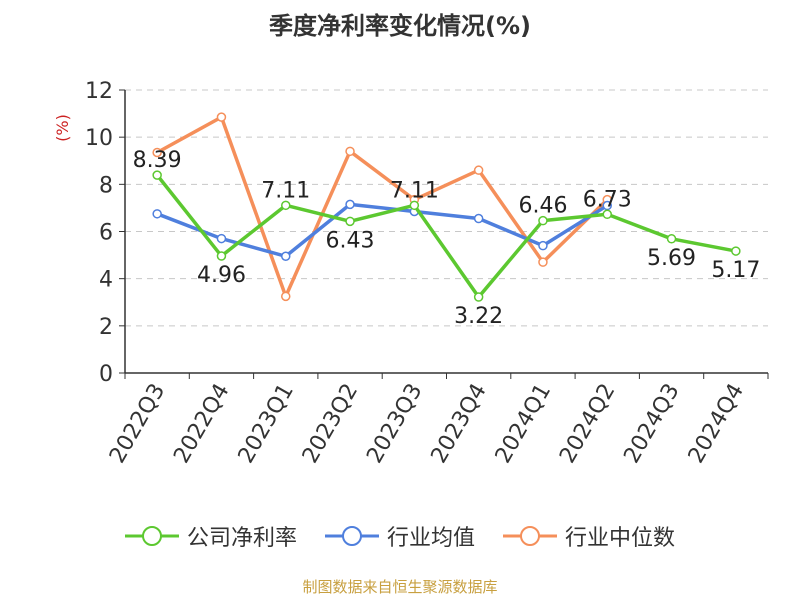 The width and height of the screenshot is (800, 600). What do you see at coordinates (350, 240) in the screenshot?
I see `data-label: 6.43` at bounding box center [350, 240].